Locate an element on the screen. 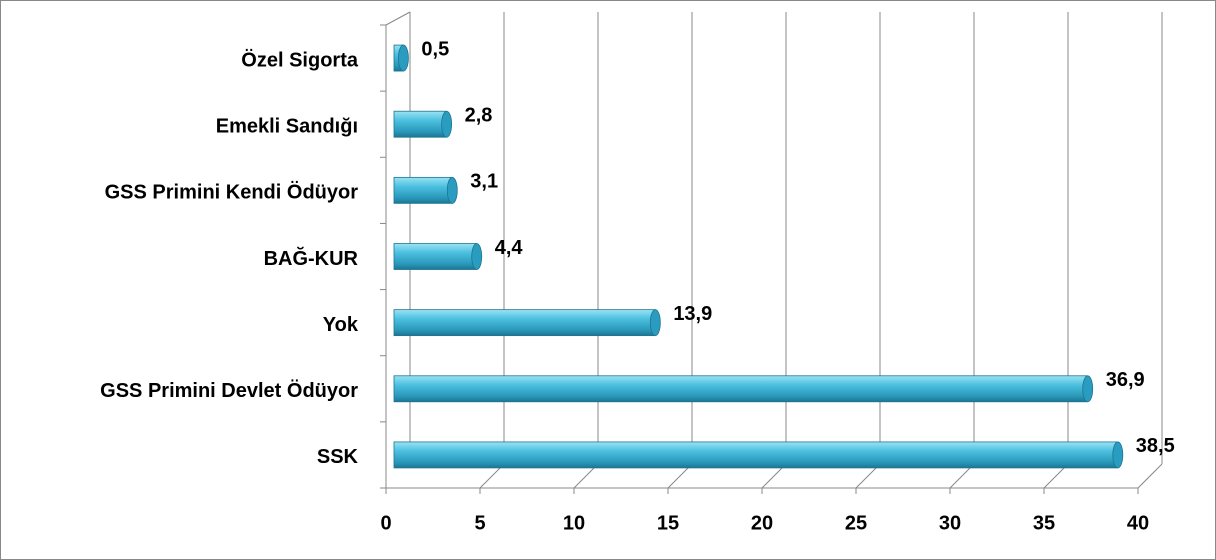 This screenshot has width=1216, height=560. x-tick-label: 10 is located at coordinates (574, 523).